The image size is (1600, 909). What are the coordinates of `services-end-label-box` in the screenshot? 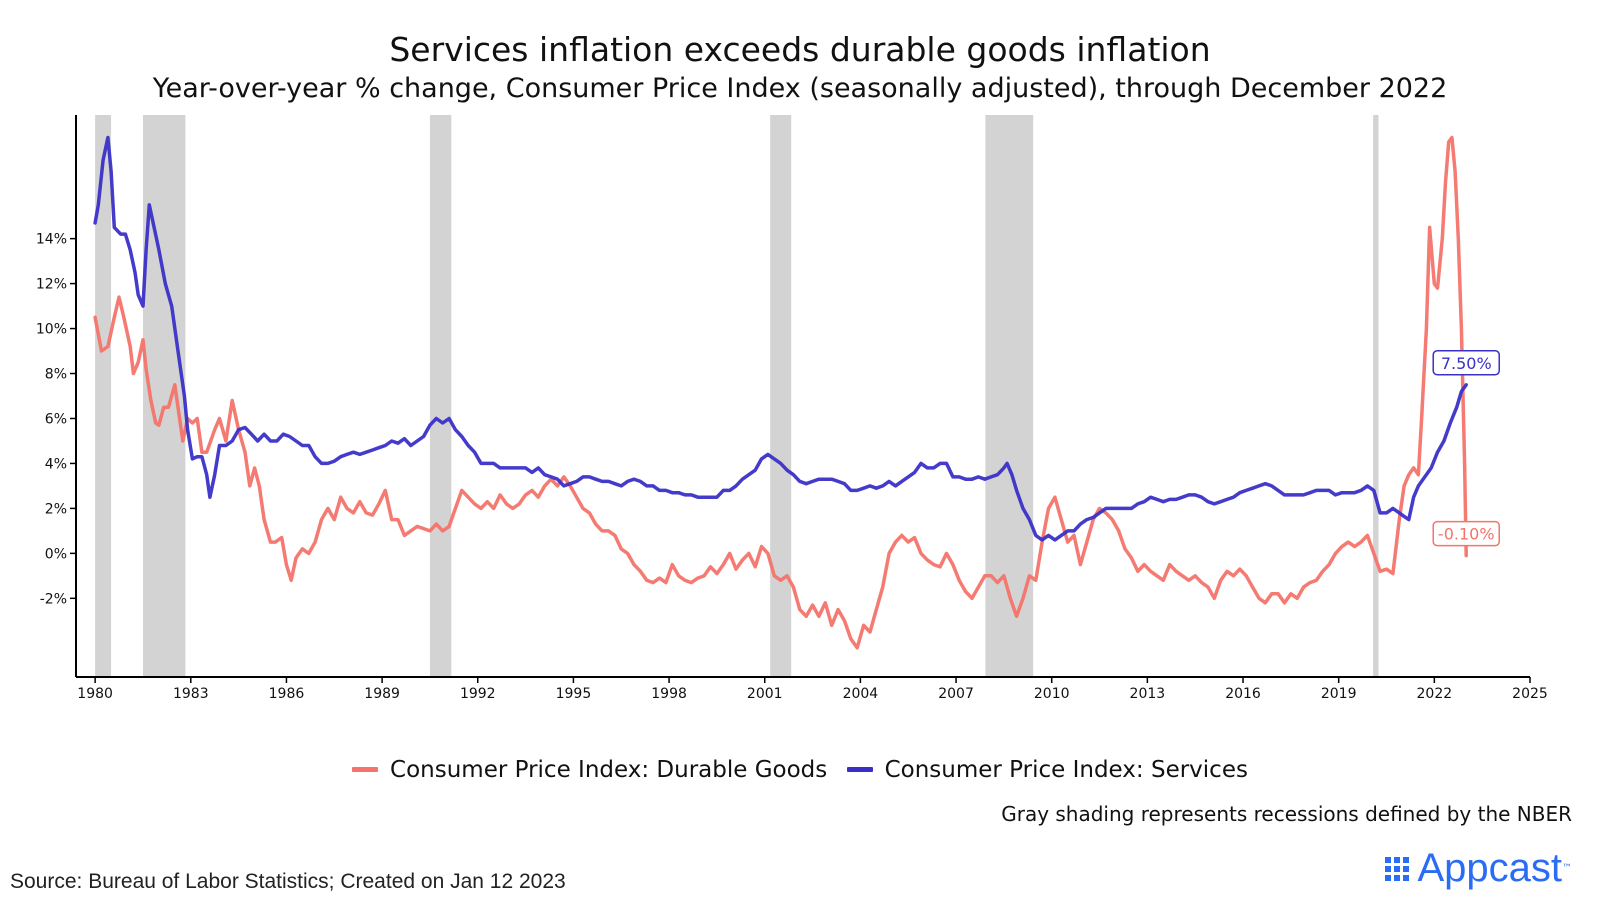 It's located at (1466, 363).